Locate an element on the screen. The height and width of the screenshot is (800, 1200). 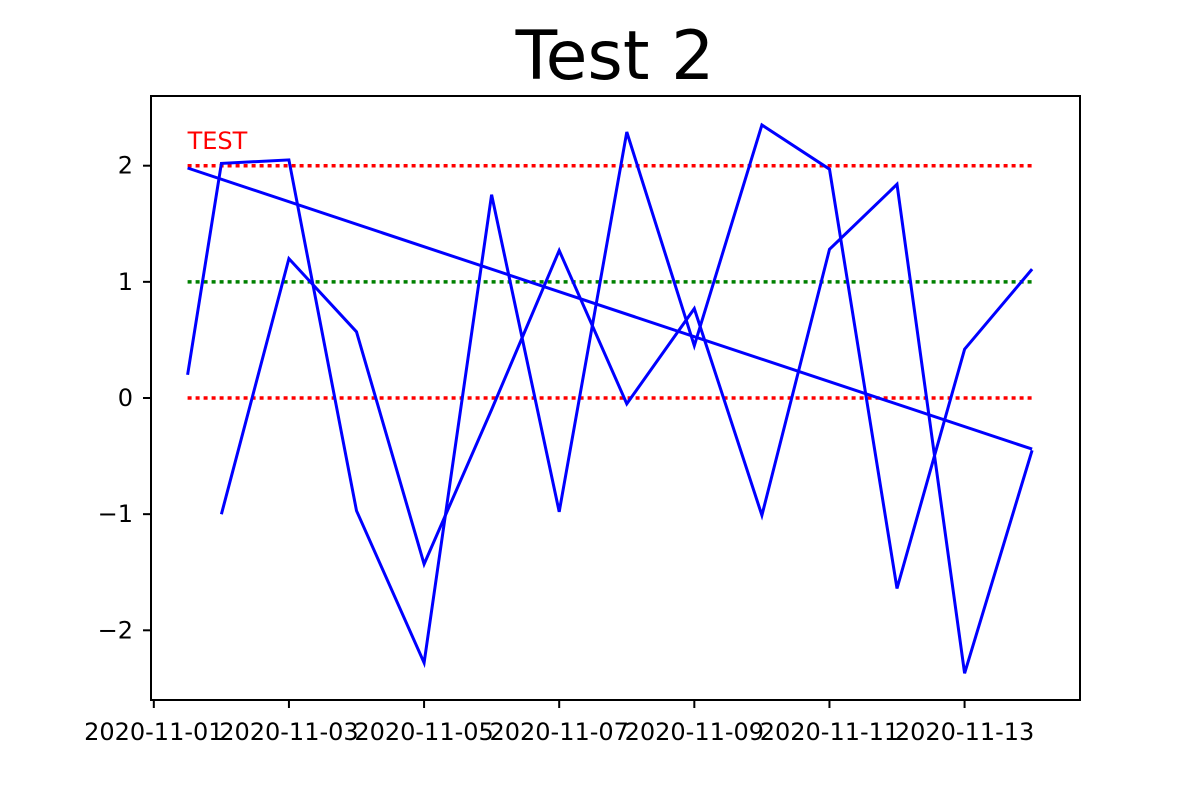
chart-title: Test 2 is located at coordinates (615, 56).